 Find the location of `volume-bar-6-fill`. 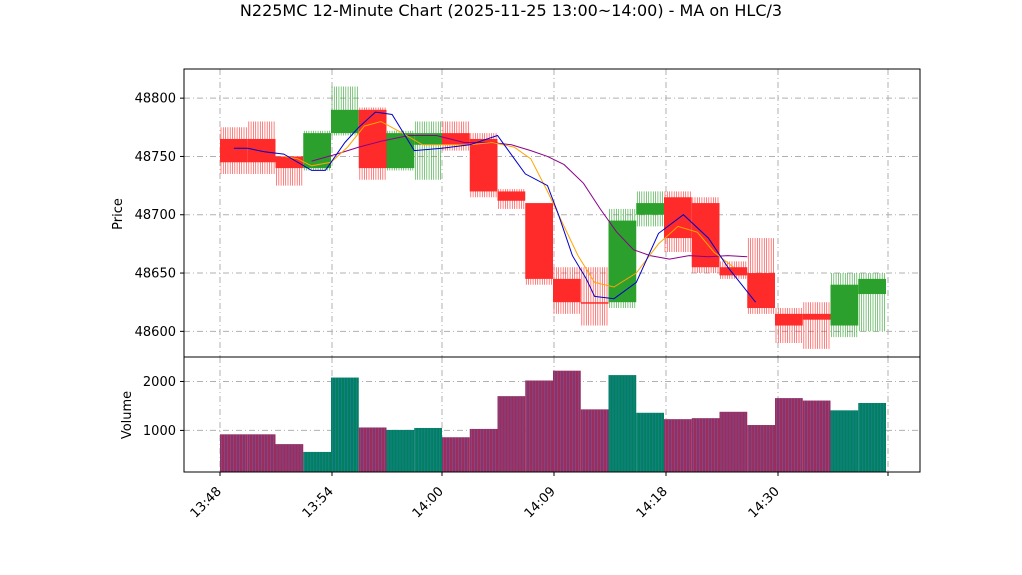

volume-bar-6-fill is located at coordinates (400, 450).